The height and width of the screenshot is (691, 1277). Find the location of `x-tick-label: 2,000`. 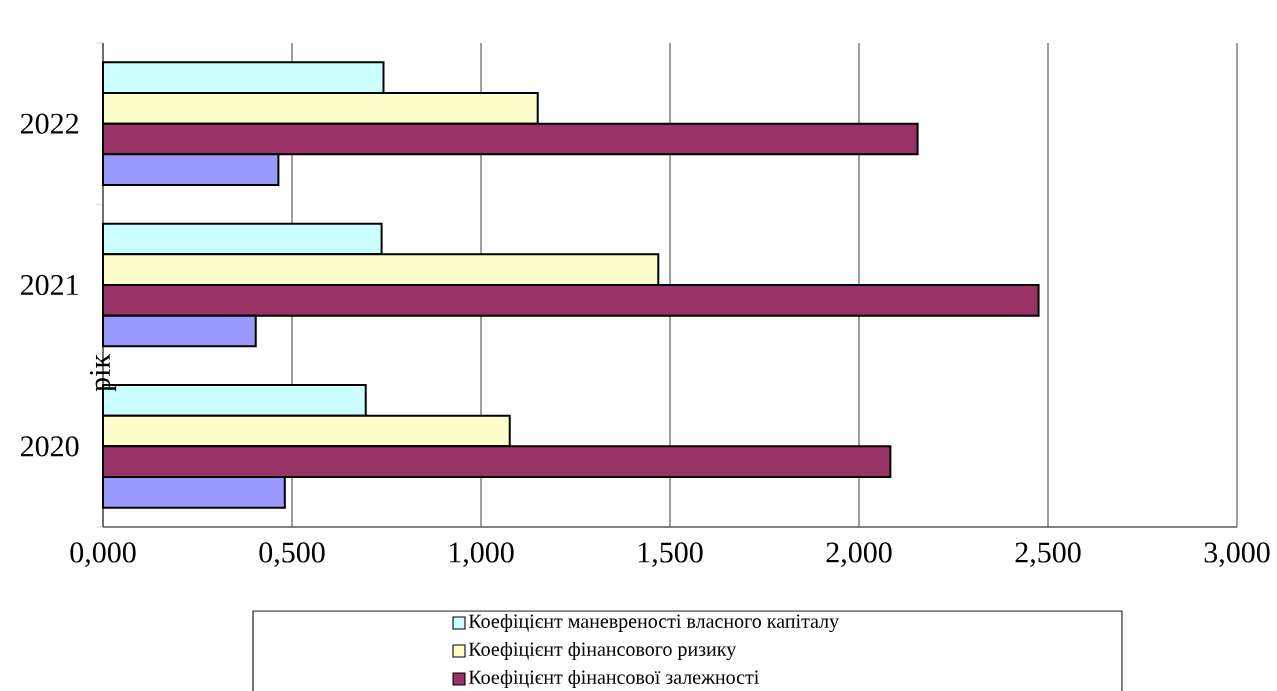

x-tick-label: 2,000 is located at coordinates (859, 554).